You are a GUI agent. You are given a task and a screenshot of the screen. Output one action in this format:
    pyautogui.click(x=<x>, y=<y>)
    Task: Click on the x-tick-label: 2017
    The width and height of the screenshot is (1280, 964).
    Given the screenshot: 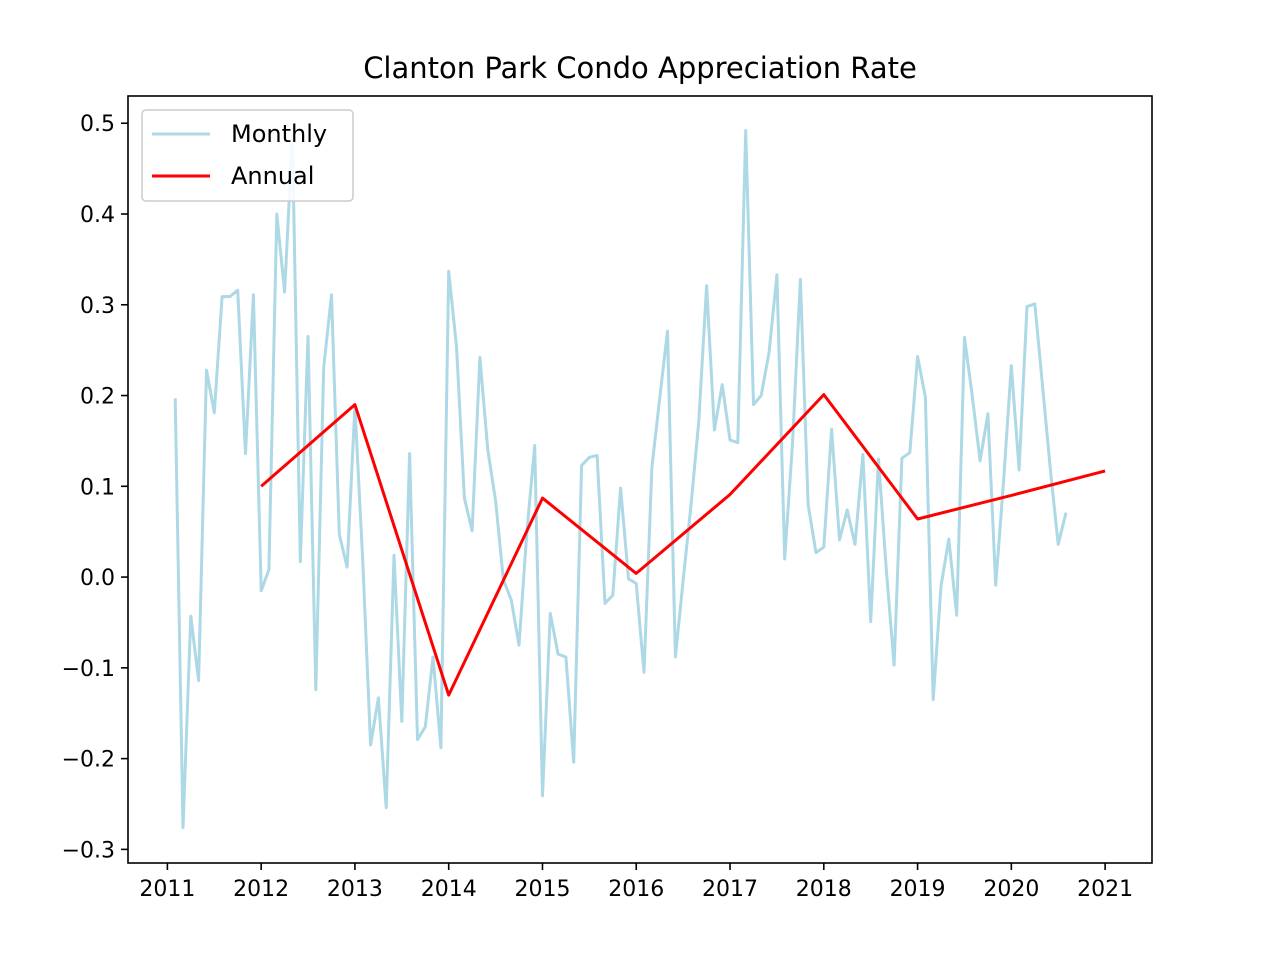 What is the action you would take?
    pyautogui.click(x=730, y=889)
    